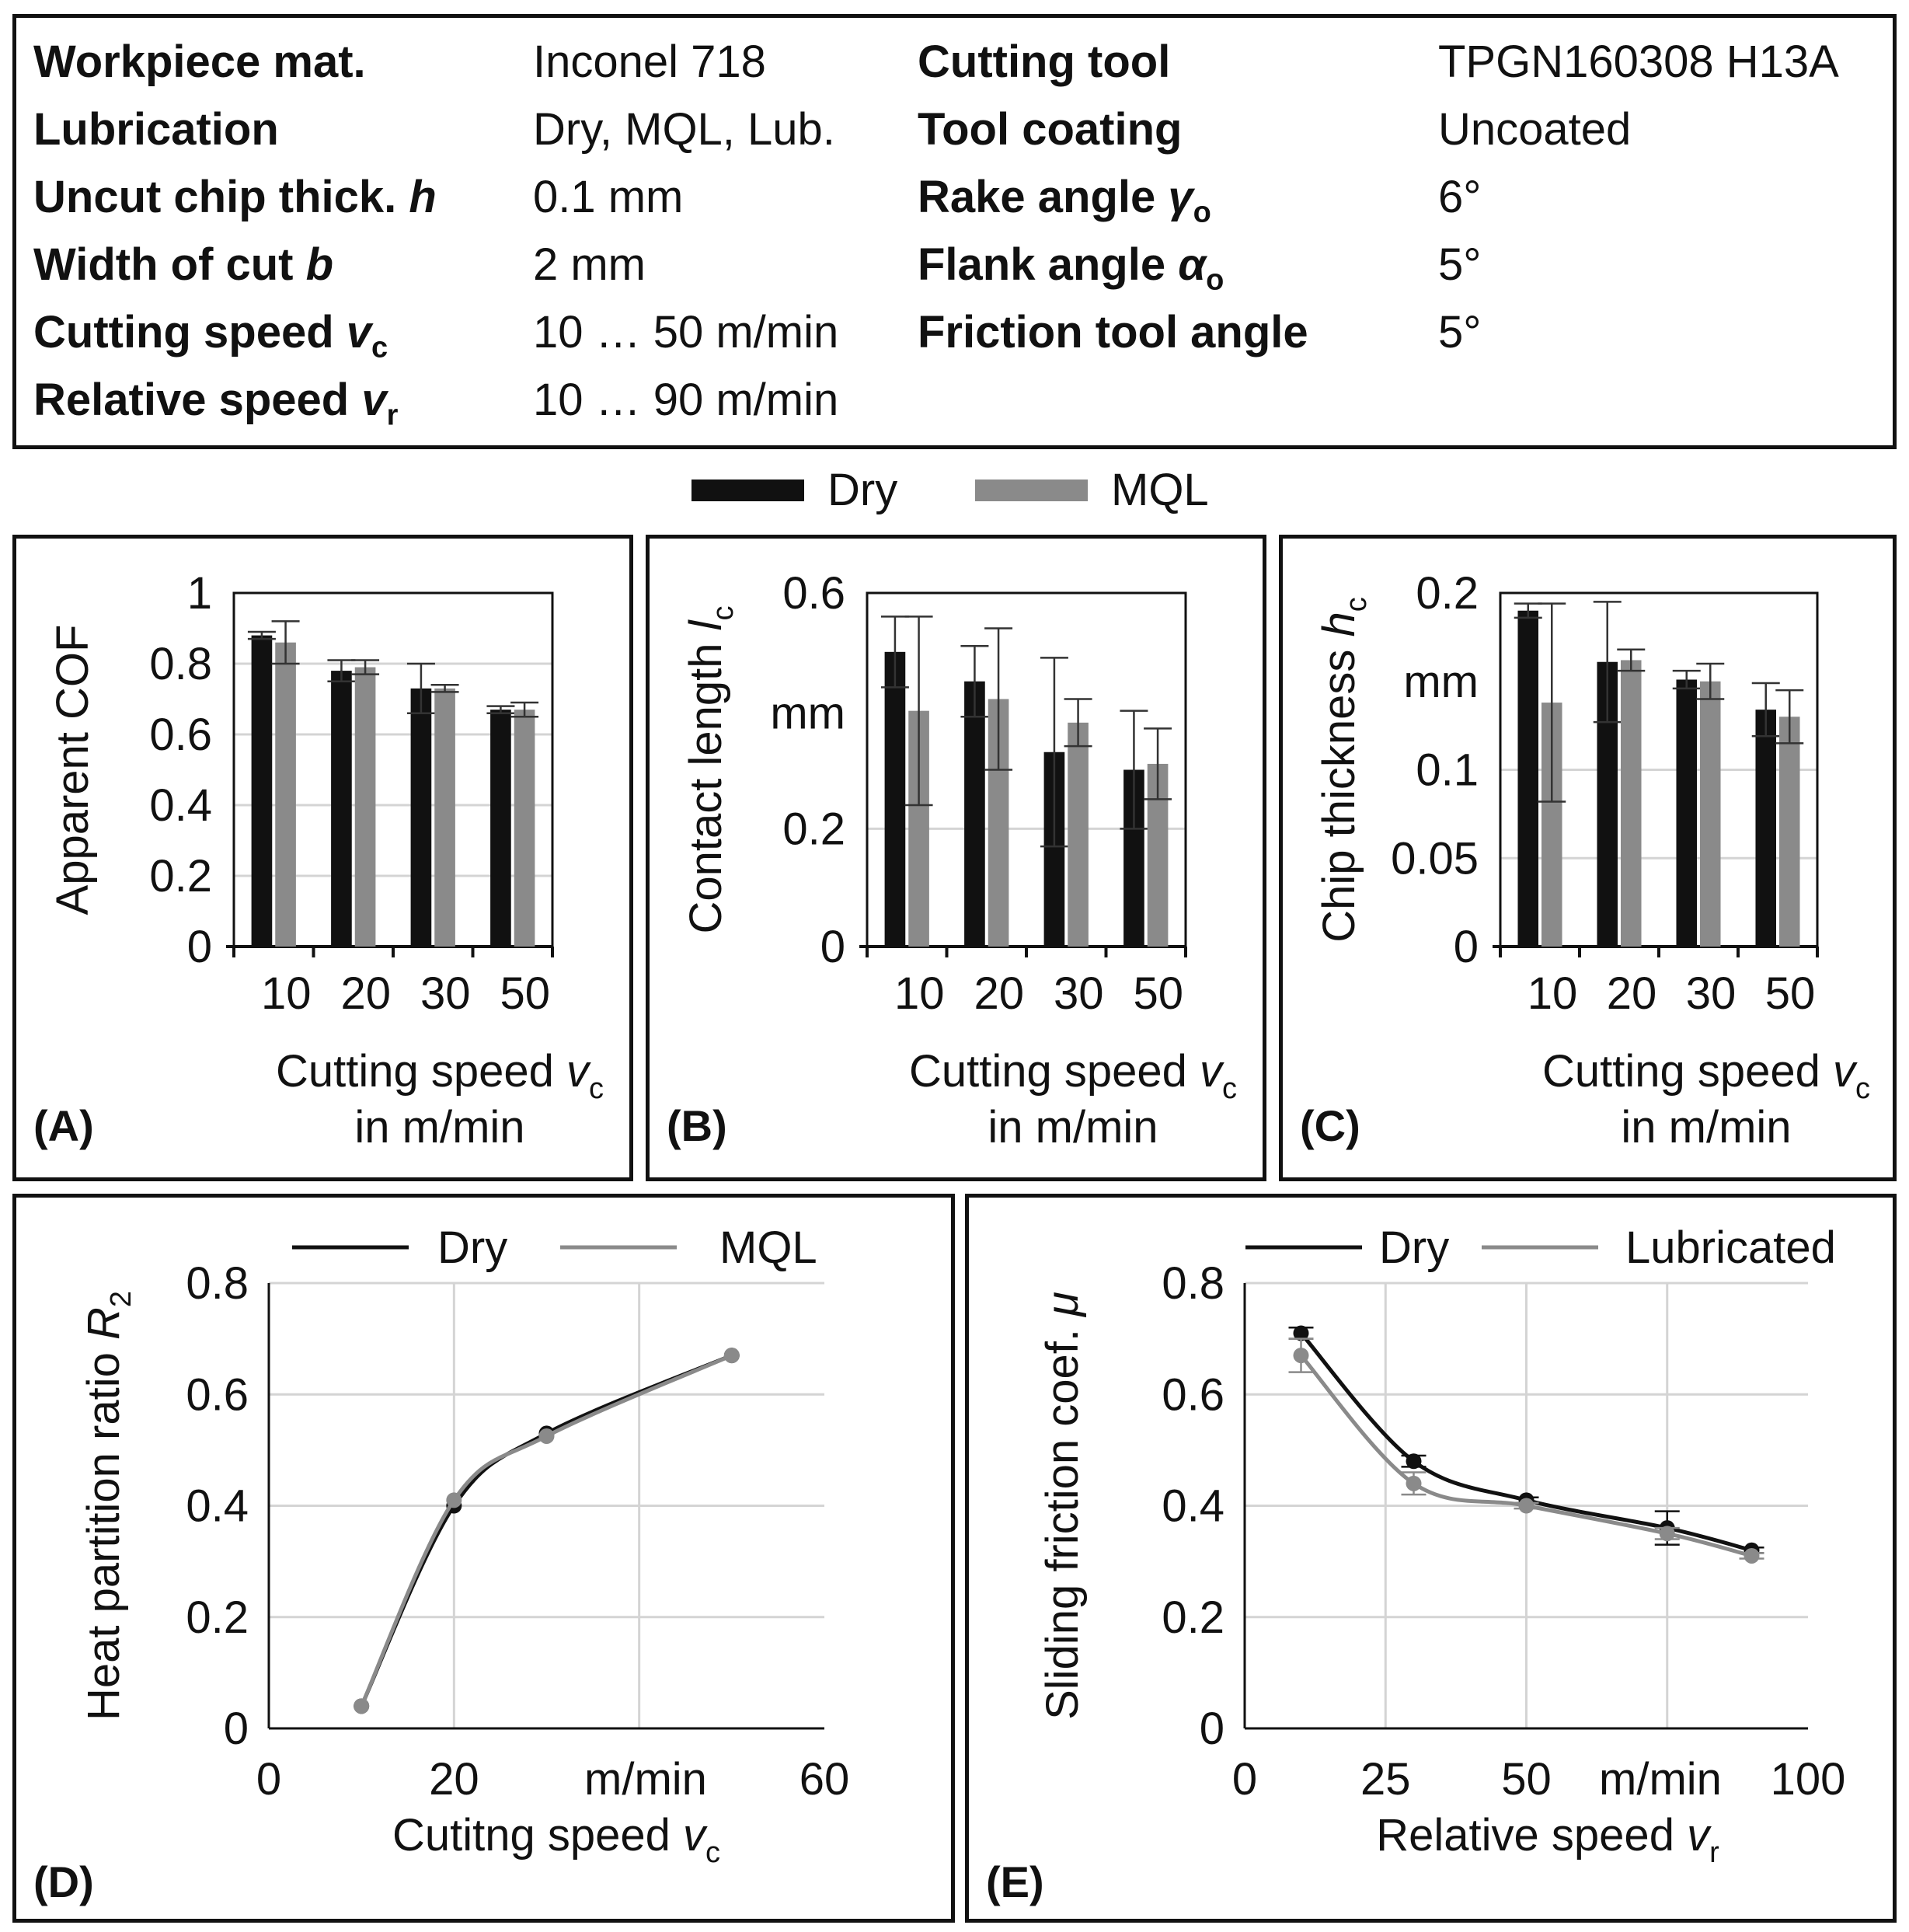 The height and width of the screenshot is (1932, 1909). Describe the element at coordinates (1441, 682) in the screenshot. I see `y-unit-label: mm` at that location.